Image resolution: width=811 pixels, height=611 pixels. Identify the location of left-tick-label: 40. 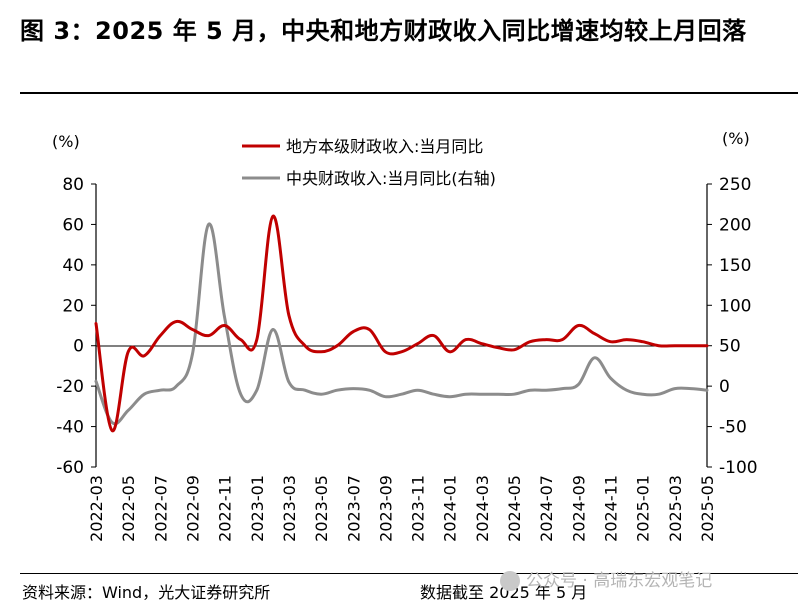
(73, 266).